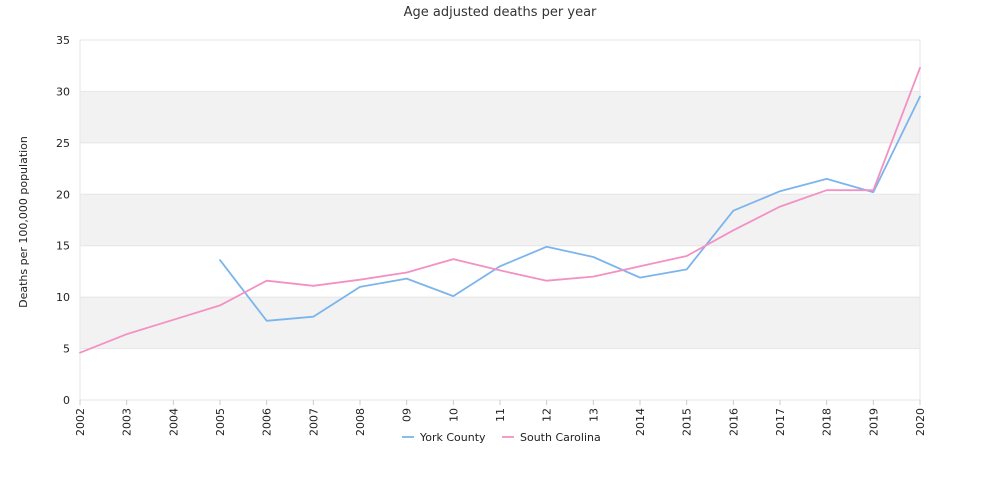 The width and height of the screenshot is (1000, 504). What do you see at coordinates (63, 143) in the screenshot?
I see `y-tick-label: 25` at bounding box center [63, 143].